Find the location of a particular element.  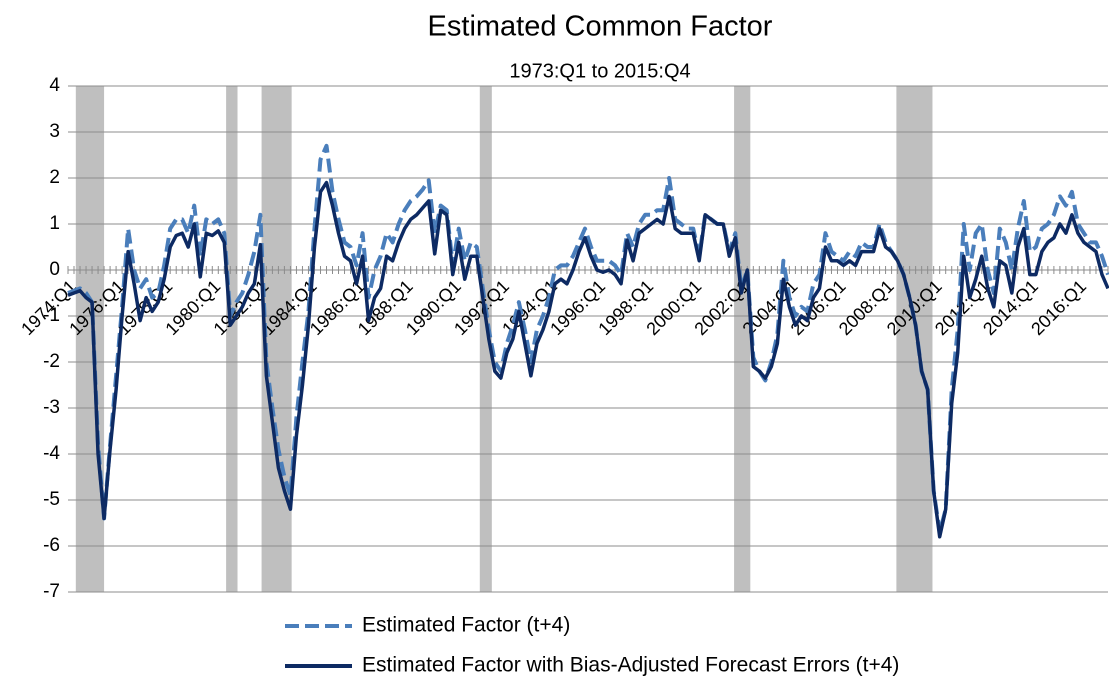

legend-label: Estimated Factor (t+4) is located at coordinates (466, 625).